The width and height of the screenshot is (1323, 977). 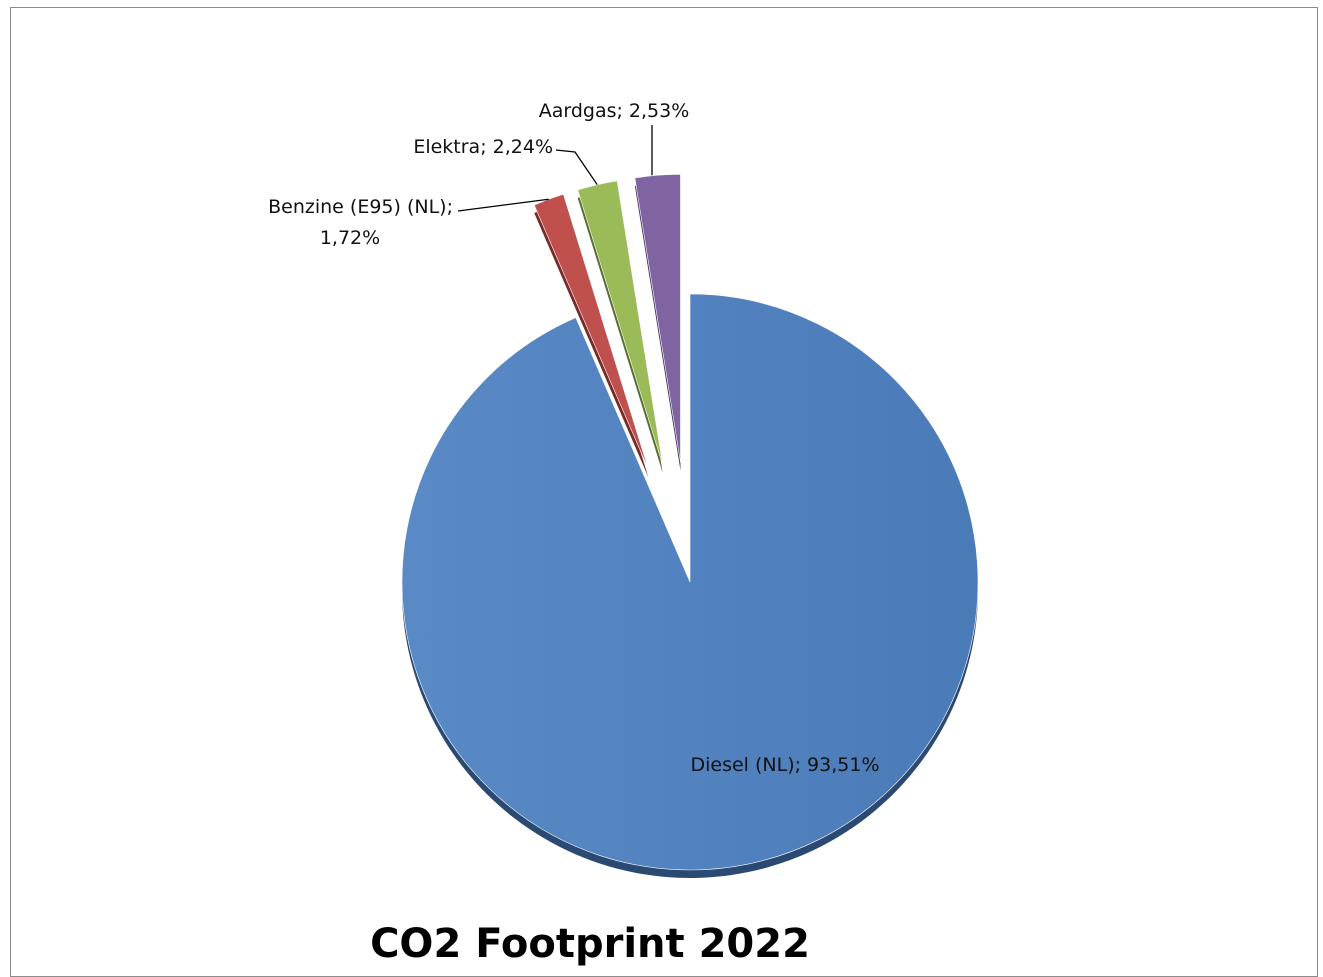 What do you see at coordinates (360, 207) in the screenshot?
I see `slice-label-benzine-line1: Benzine (E95) (NL);` at bounding box center [360, 207].